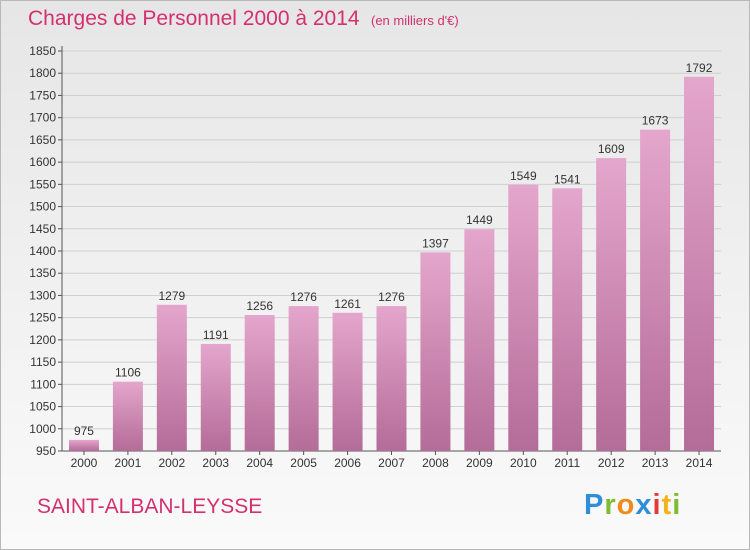 The height and width of the screenshot is (550, 750). I want to click on y-tick-label: 1200, so click(42, 340).